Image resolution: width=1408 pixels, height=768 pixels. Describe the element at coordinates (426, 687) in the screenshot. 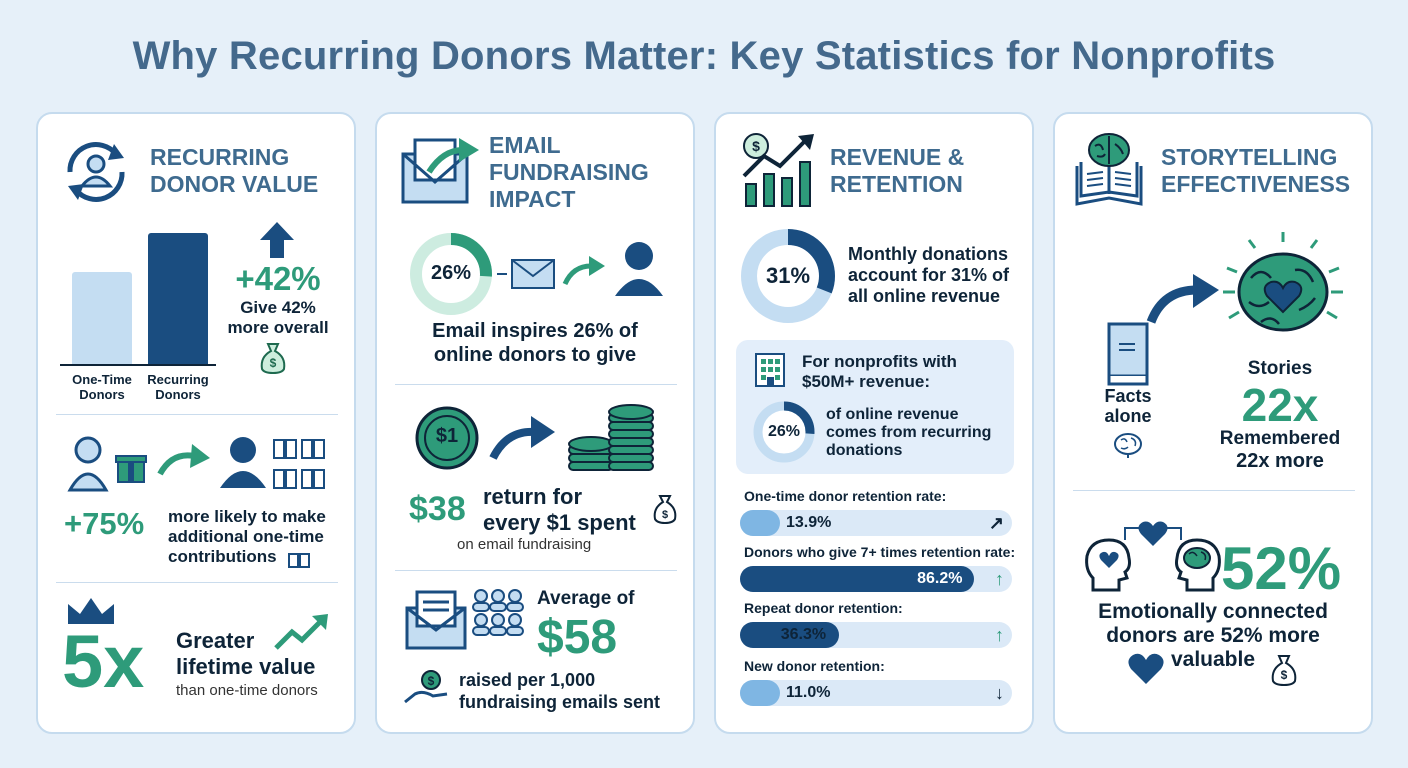

I see `hand-coin-icon: $` at that location.